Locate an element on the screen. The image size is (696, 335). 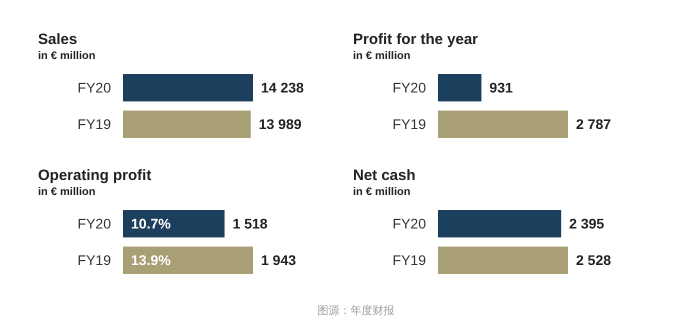
text: 图源：年度财报 is located at coordinates (356, 310).